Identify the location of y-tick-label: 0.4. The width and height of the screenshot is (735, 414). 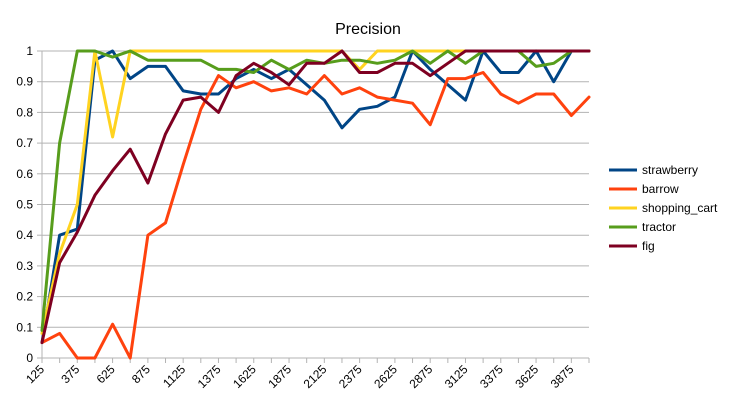
(24, 235).